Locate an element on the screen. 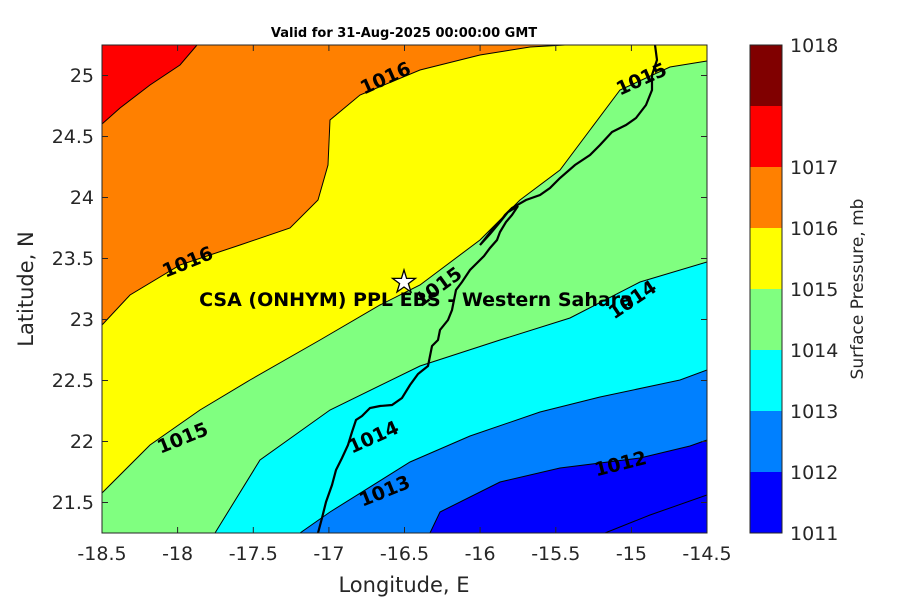 Image resolution: width=900 pixels, height=600 pixels. x-tick-label: -17 is located at coordinates (328, 554).